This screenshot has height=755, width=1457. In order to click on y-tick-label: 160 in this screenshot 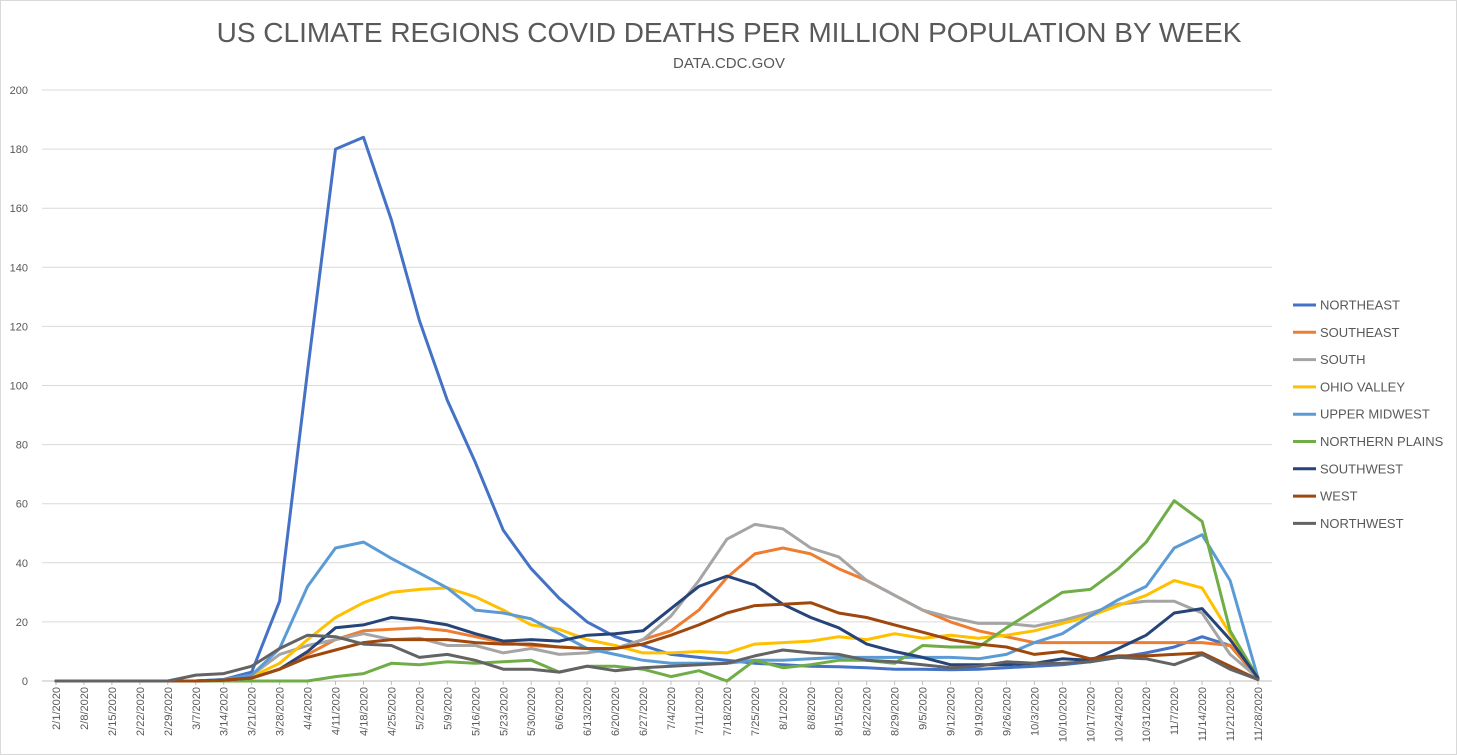, I will do `click(19, 209)`.